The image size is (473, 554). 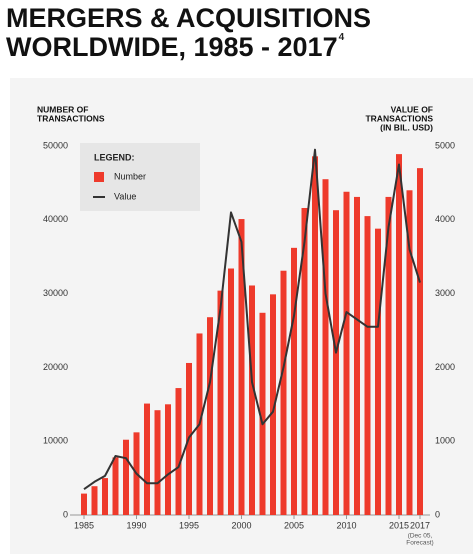 I want to click on y-tick-label: 0, so click(x=65, y=514).